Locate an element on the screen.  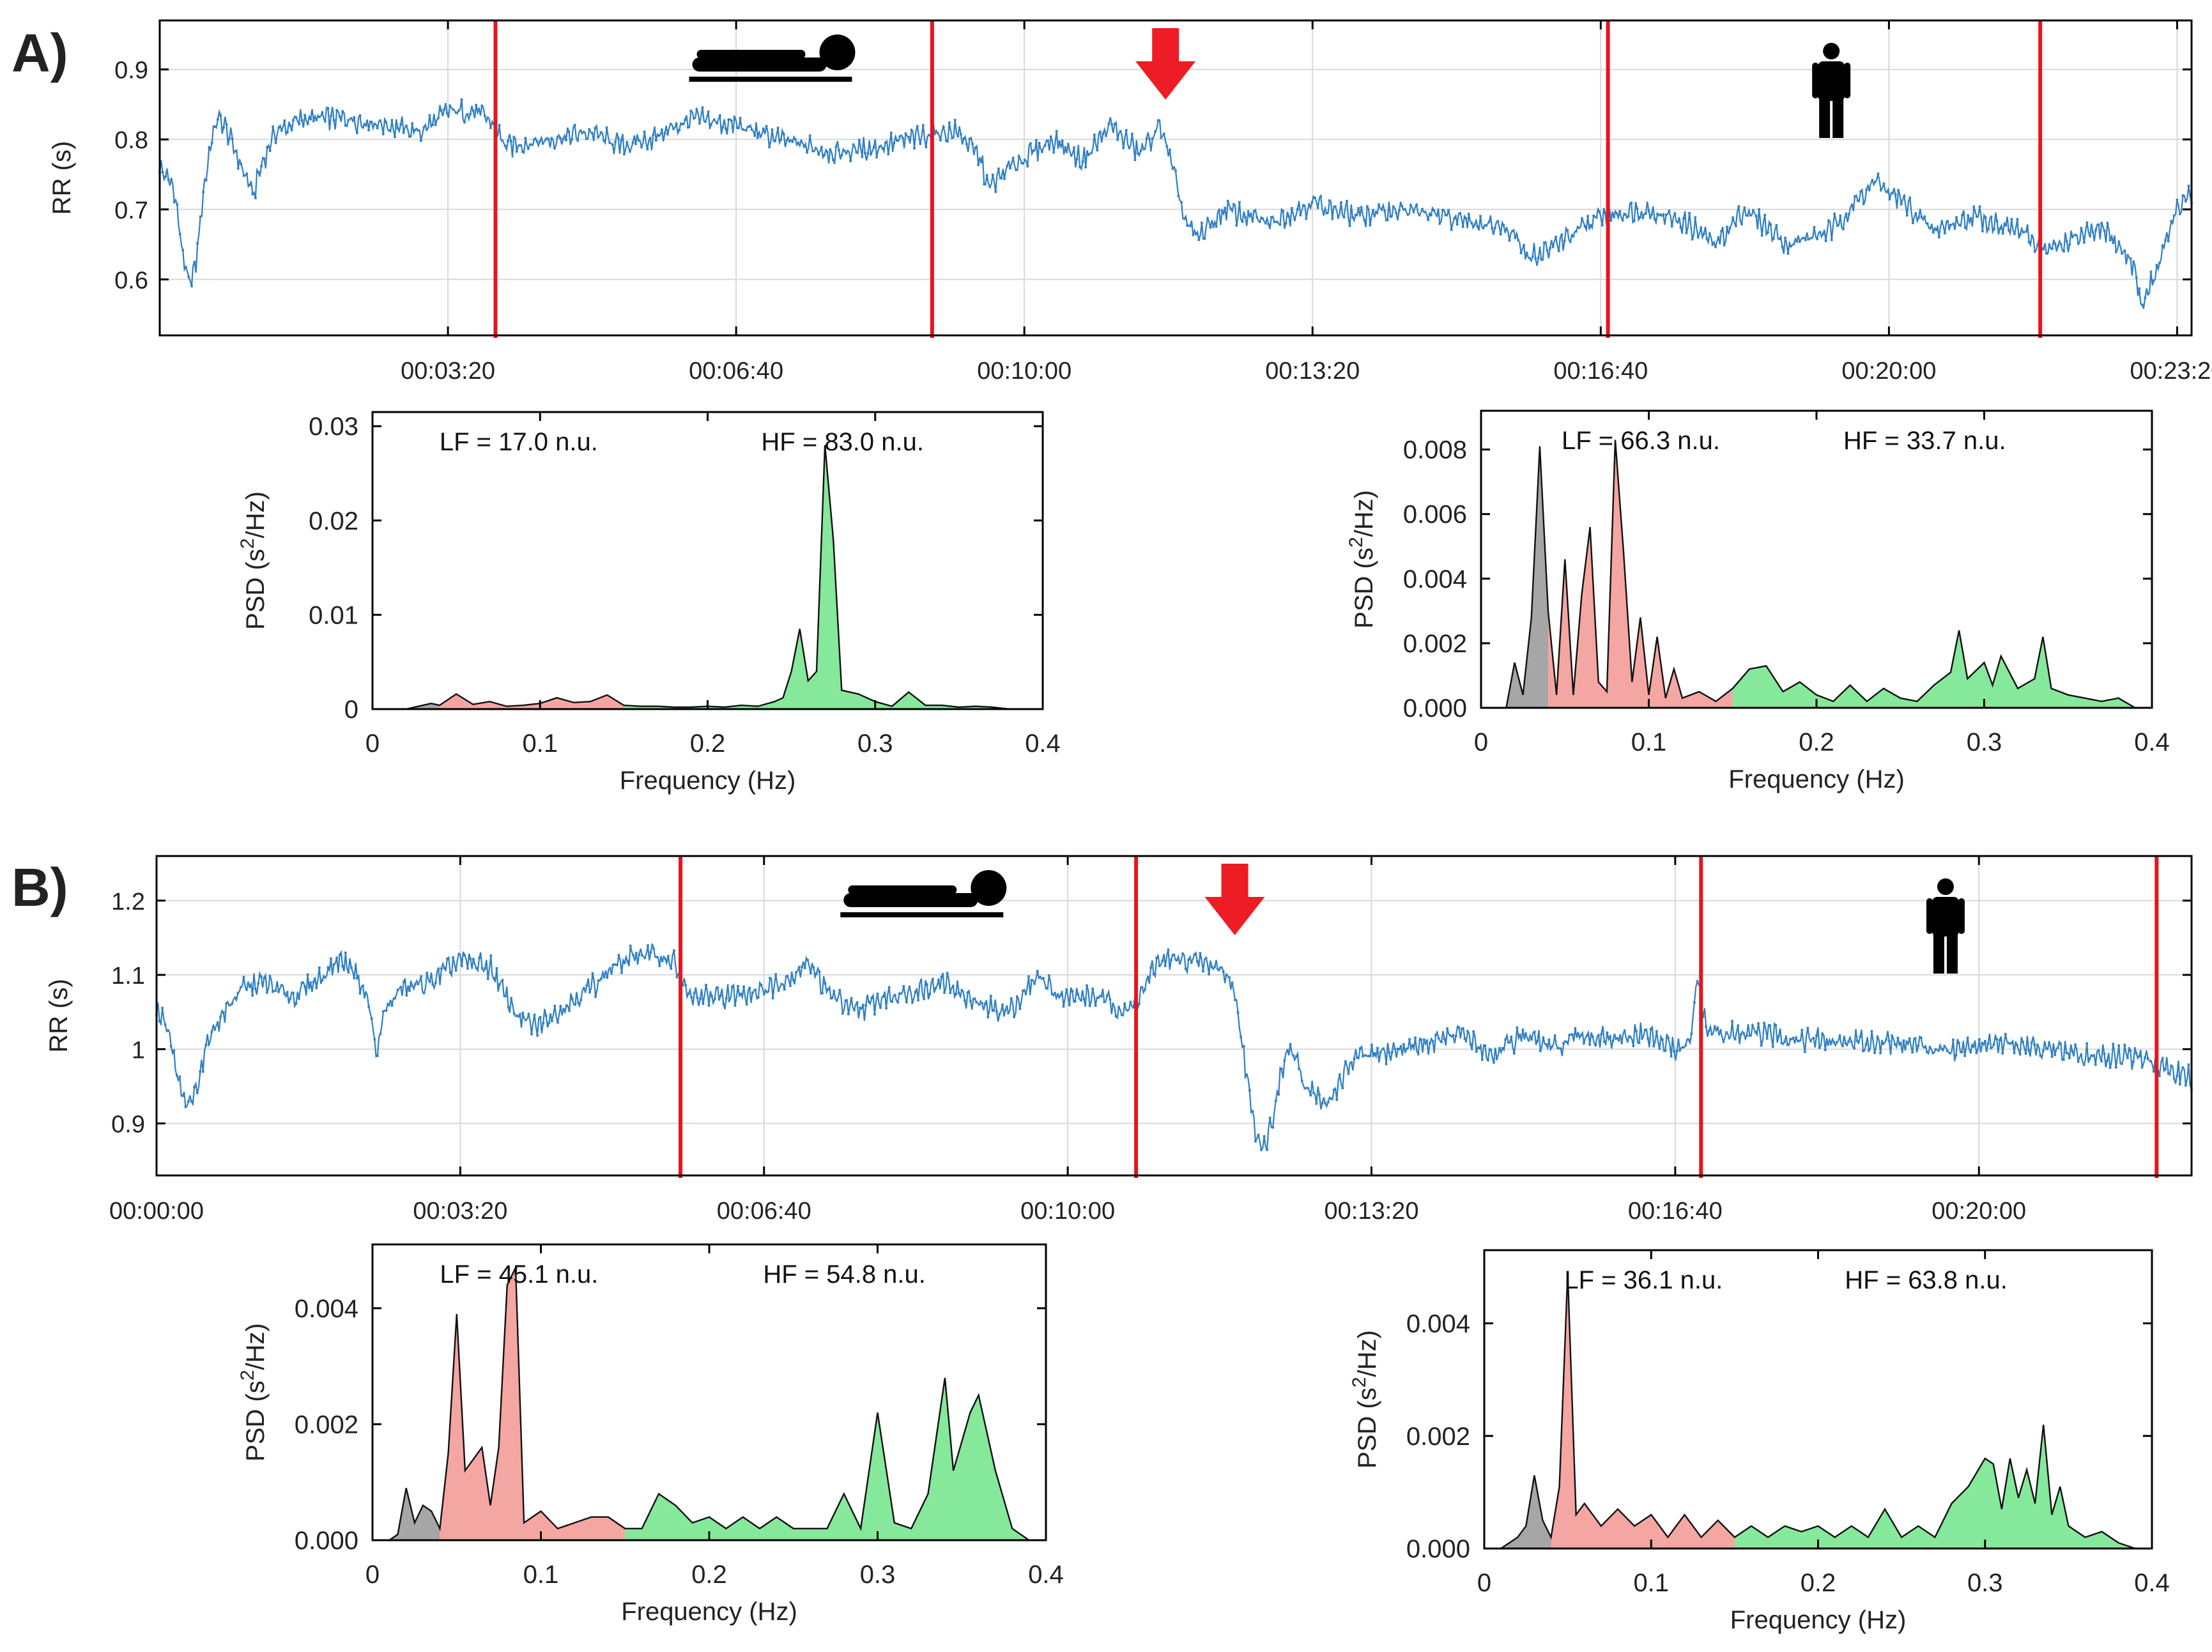
ytick-label: 0.006 is located at coordinates (1435, 515).